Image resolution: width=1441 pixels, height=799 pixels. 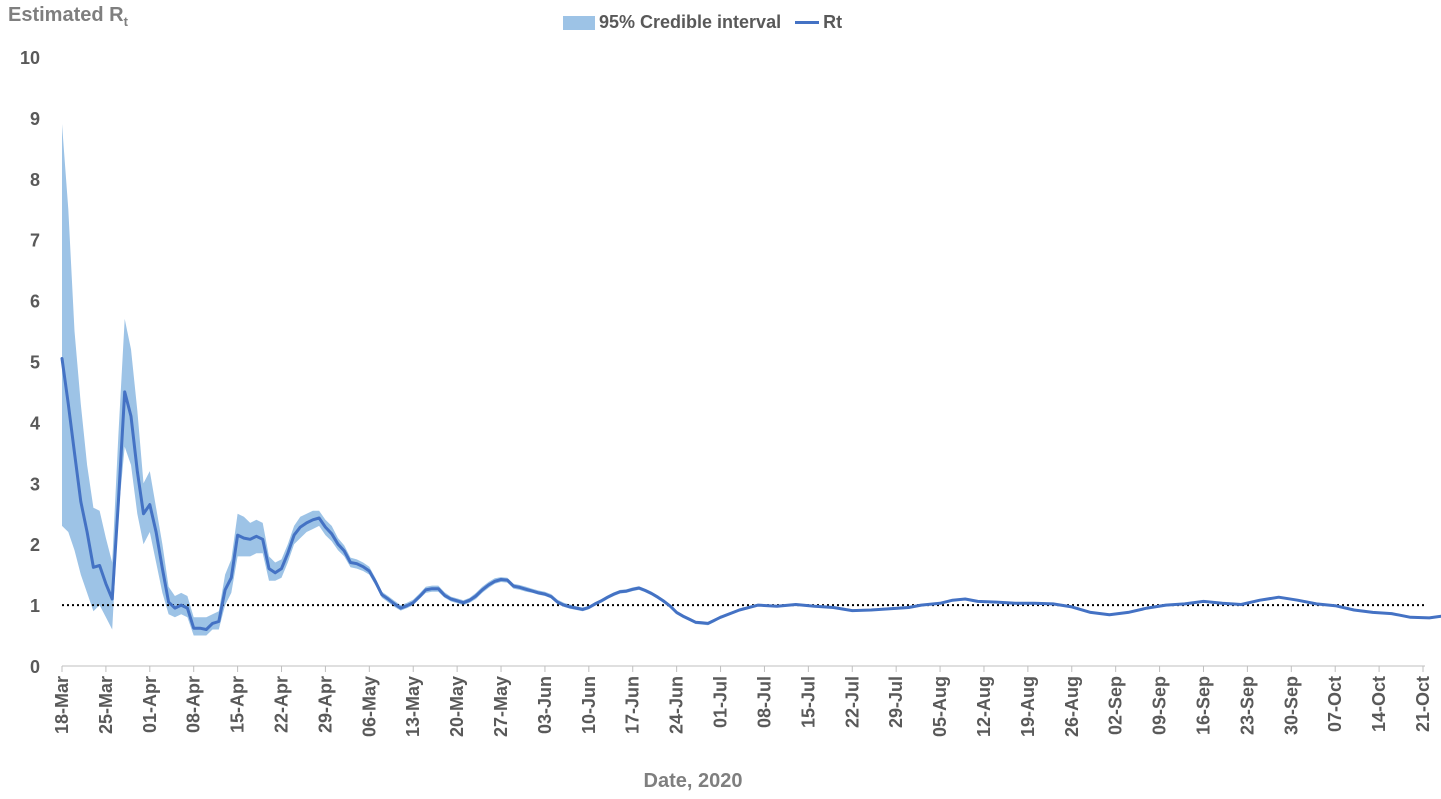 I want to click on x-tick-label: 08-Apr, so click(x=194, y=704).